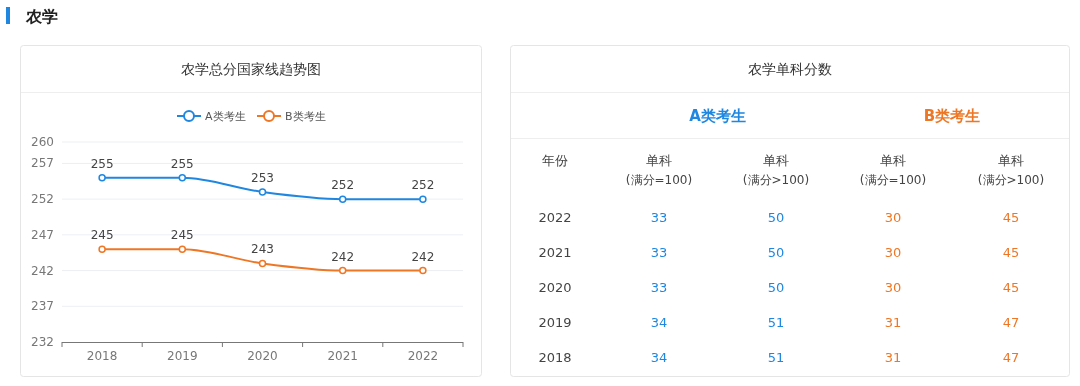 The image size is (1080, 386). Describe the element at coordinates (952, 116) in the screenshot. I see `text: B类考生` at that location.